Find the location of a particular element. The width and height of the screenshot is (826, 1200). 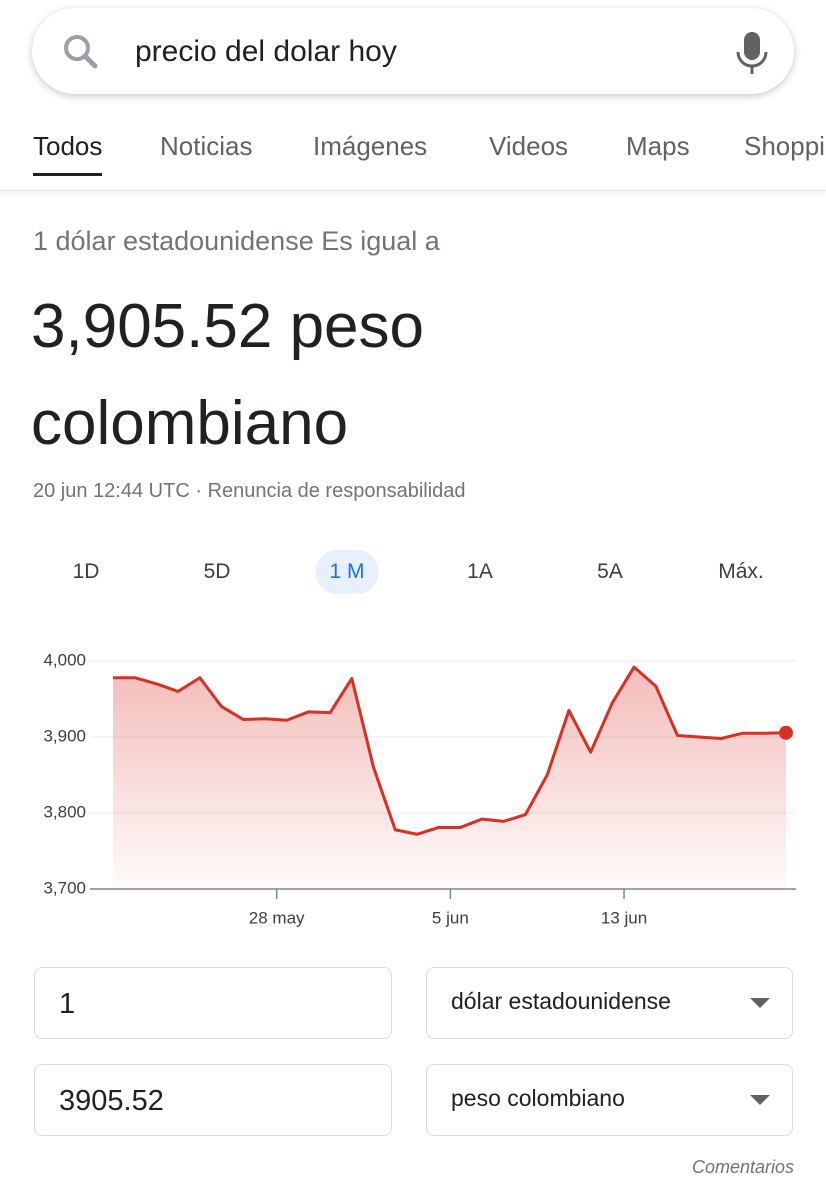

currency-select: dólar estadounidense is located at coordinates (609, 1003).